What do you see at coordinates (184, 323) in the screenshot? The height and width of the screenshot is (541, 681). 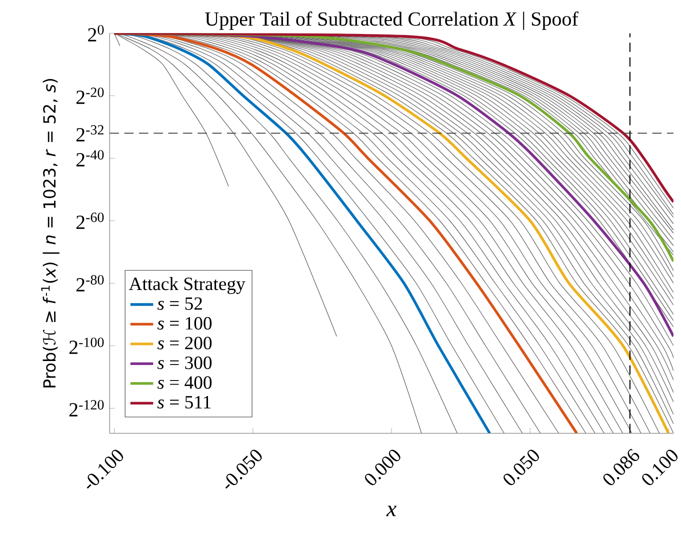 I see `legend-label: s = 100` at bounding box center [184, 323].